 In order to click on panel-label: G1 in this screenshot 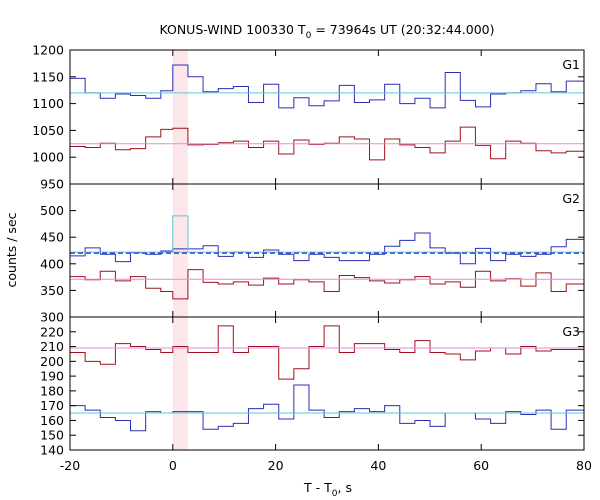, I will do `click(571, 64)`.